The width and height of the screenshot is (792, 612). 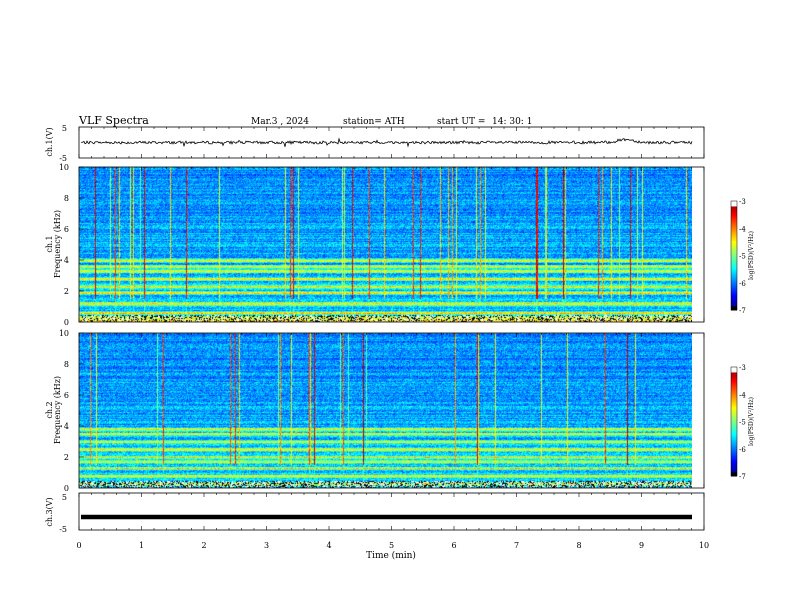 I want to click on spec2-ytick-label: 0, so click(x=66, y=488).